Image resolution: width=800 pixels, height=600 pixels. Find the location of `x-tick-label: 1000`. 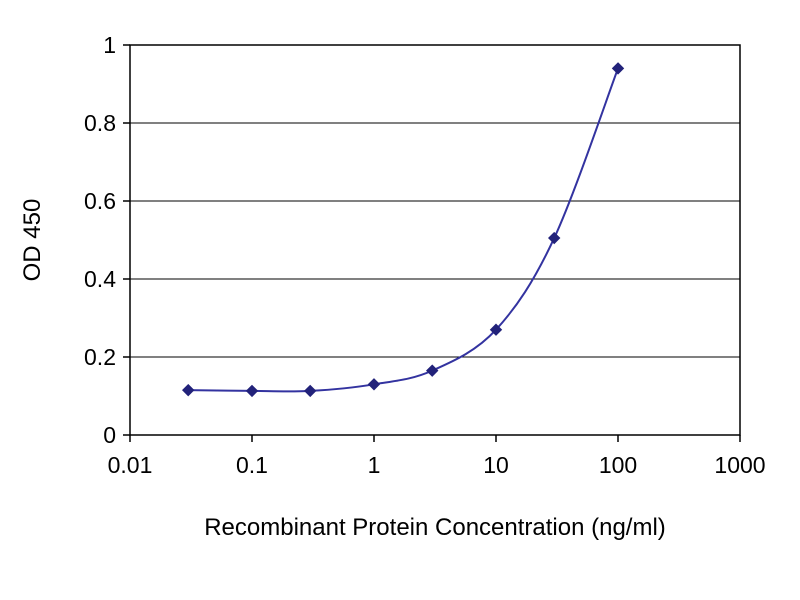

x-tick-label: 1000 is located at coordinates (739, 465).